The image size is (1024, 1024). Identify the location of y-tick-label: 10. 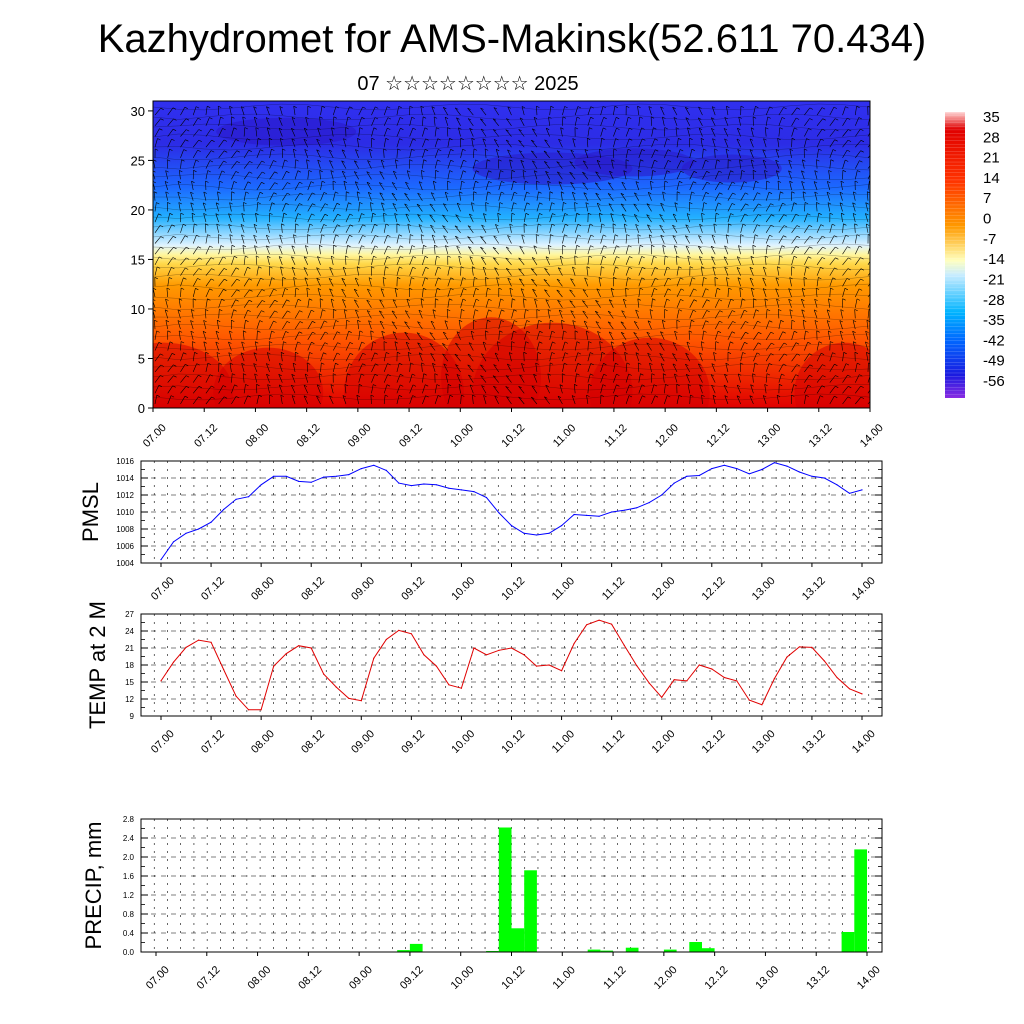
(138, 309).